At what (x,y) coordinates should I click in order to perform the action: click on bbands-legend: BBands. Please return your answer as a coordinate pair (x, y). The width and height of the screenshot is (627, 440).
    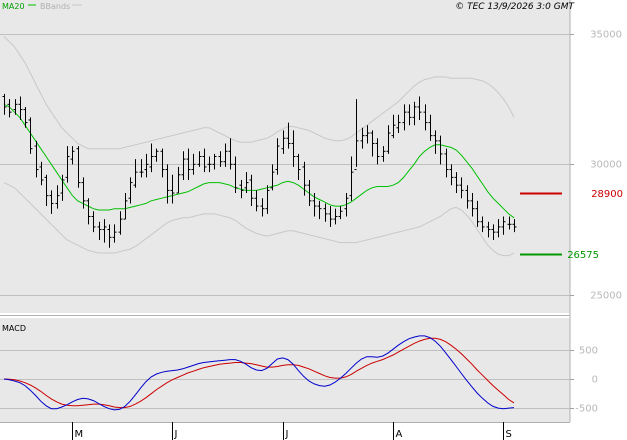
    Looking at the image, I should click on (55, 6).